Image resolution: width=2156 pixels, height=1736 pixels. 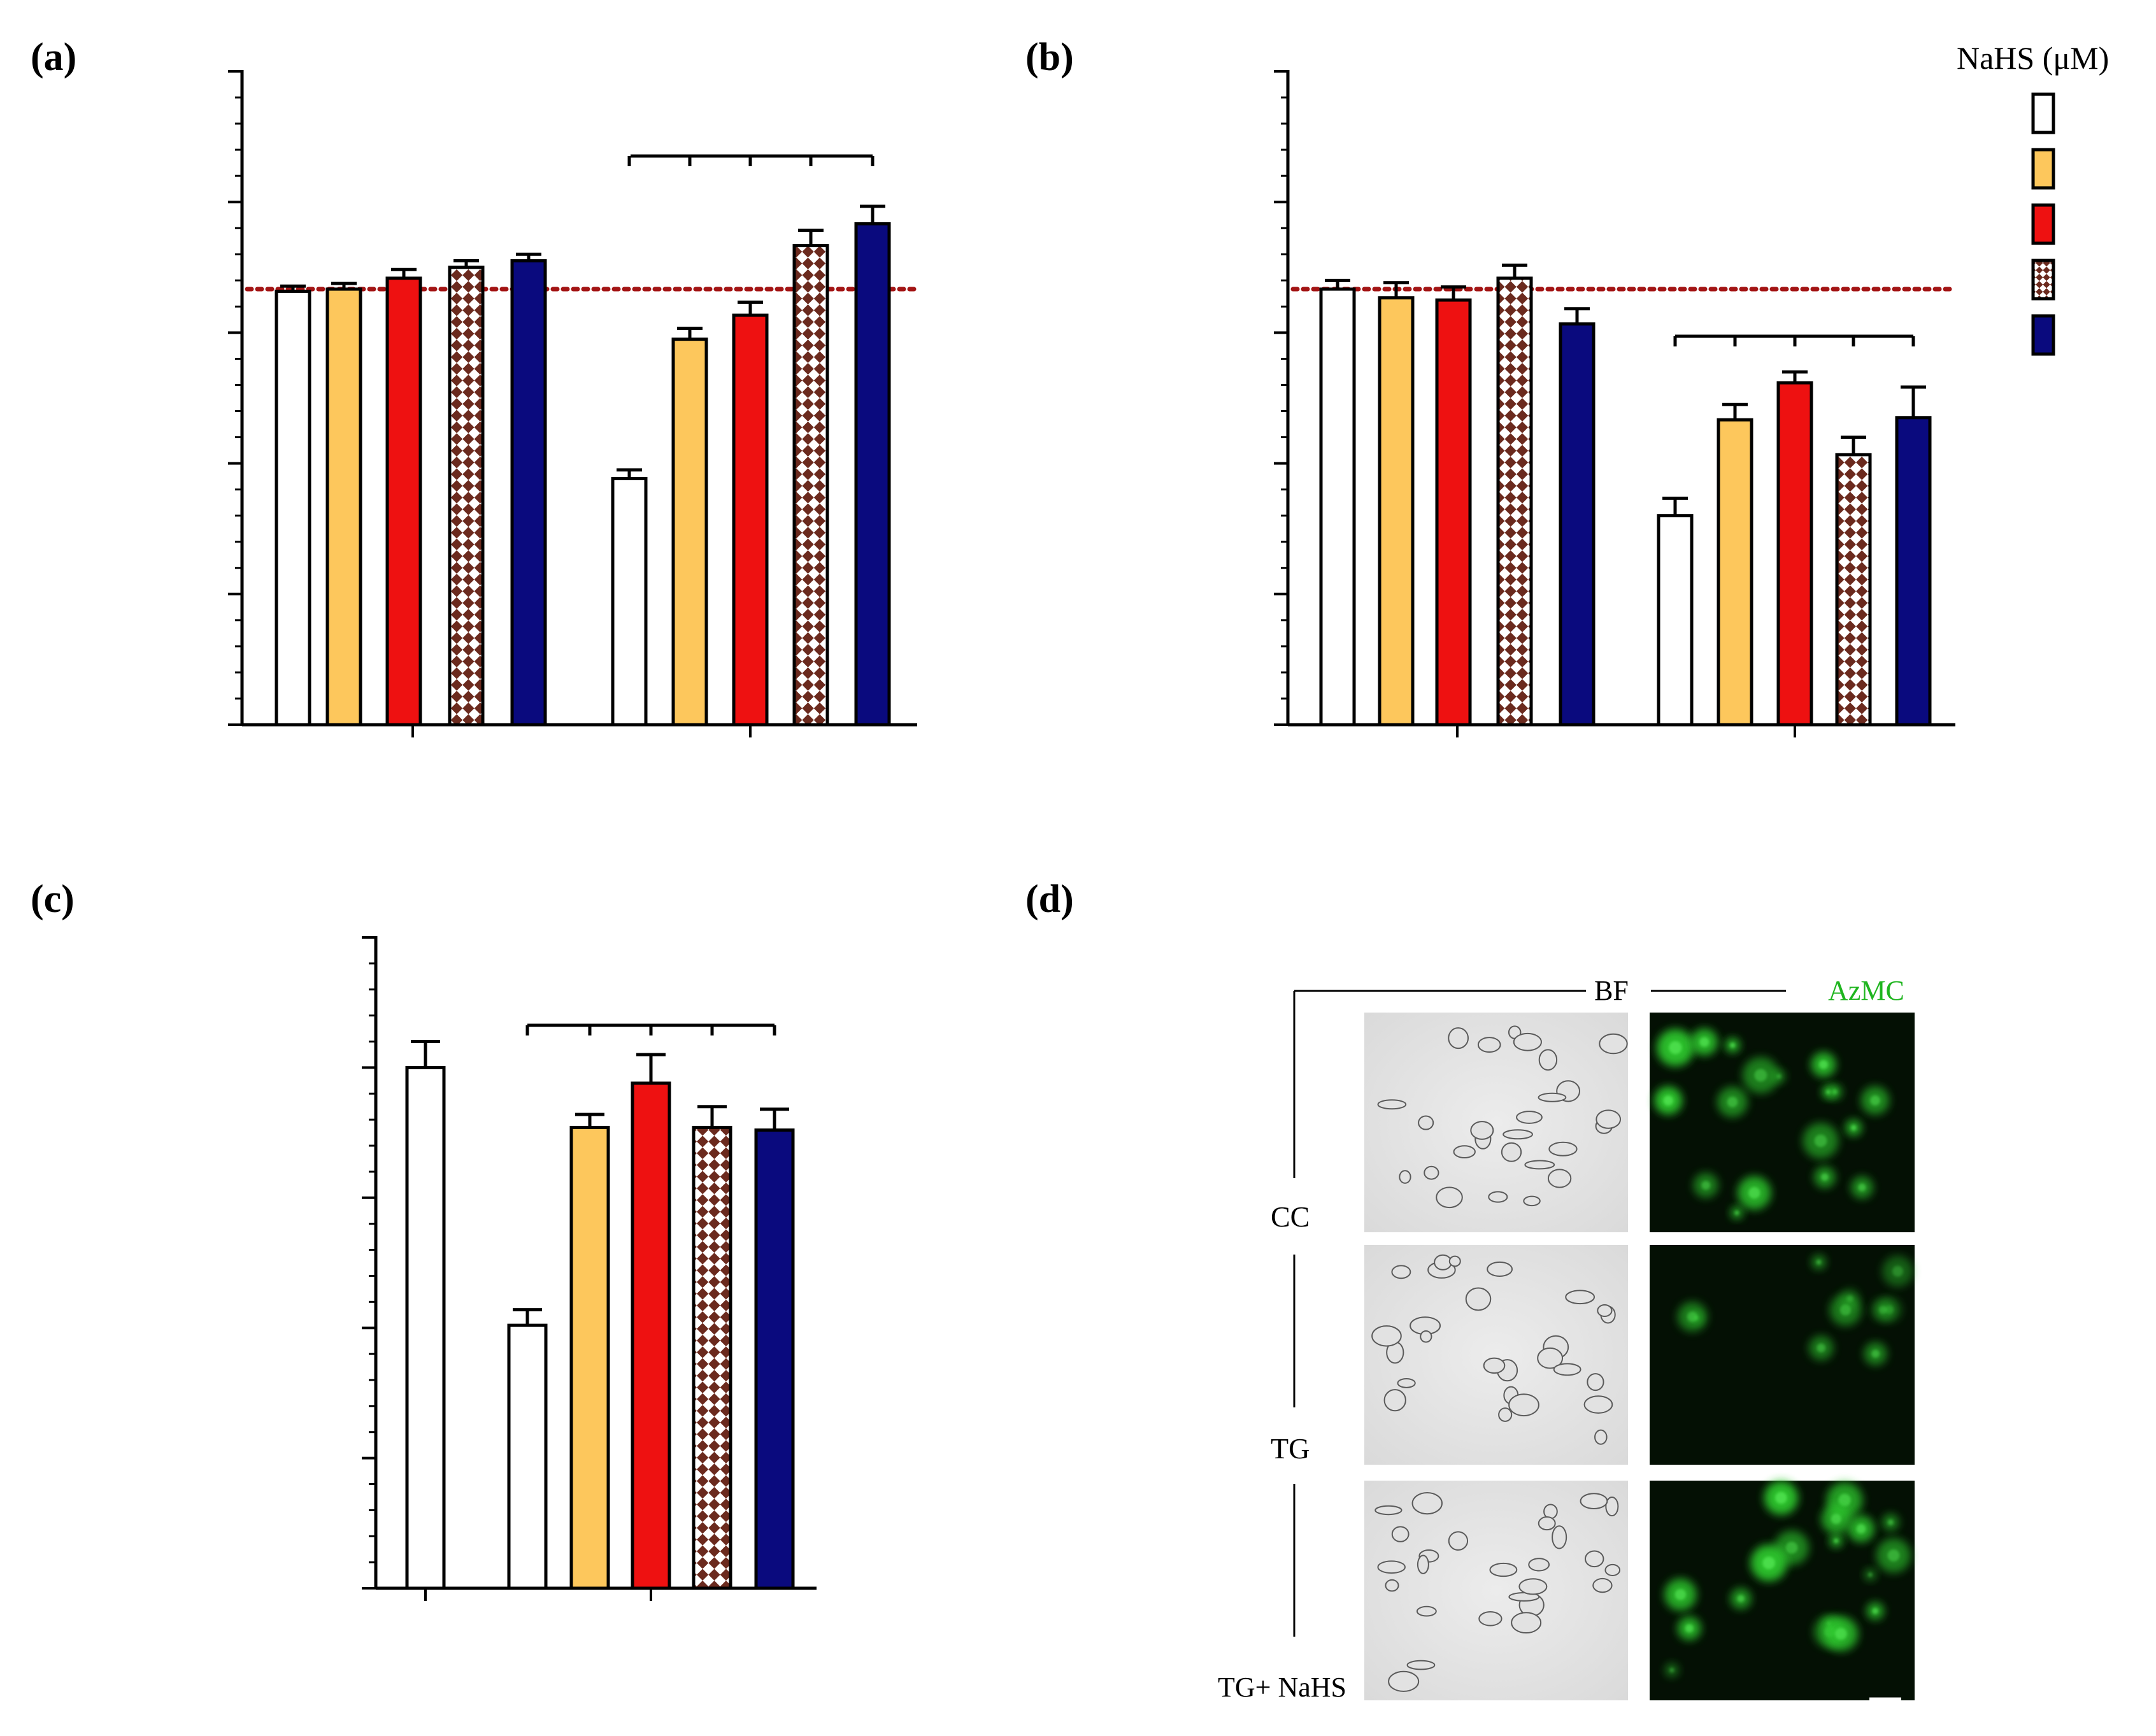 What do you see at coordinates (2033, 198) in the screenshot?
I see `legend: NaHS (μM)` at bounding box center [2033, 198].